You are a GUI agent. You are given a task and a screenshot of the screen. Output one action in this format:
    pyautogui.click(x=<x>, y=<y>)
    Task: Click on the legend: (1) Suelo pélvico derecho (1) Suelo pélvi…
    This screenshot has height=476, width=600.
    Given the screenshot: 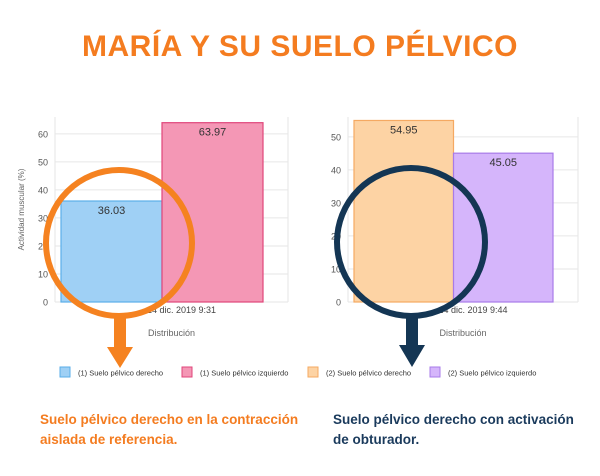 What is the action you would take?
    pyautogui.click(x=297, y=372)
    